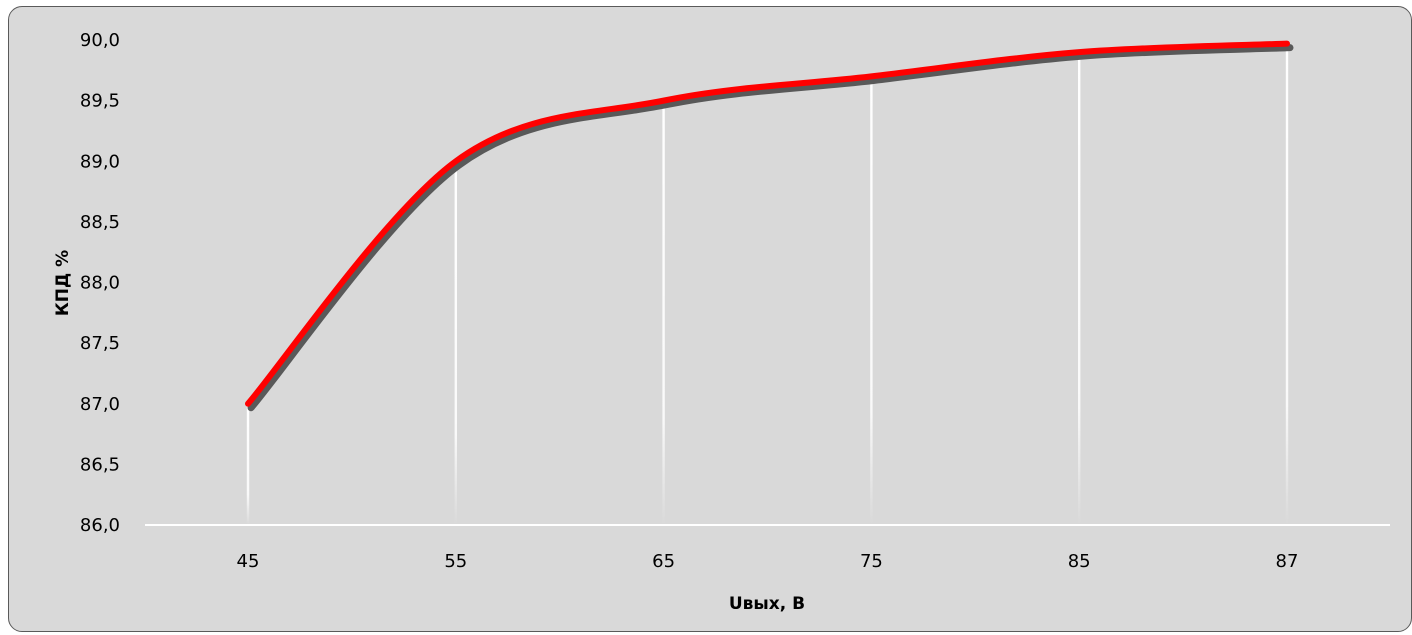 The width and height of the screenshot is (1412, 635). I want to click on x-tick-label: 55, so click(455, 561).